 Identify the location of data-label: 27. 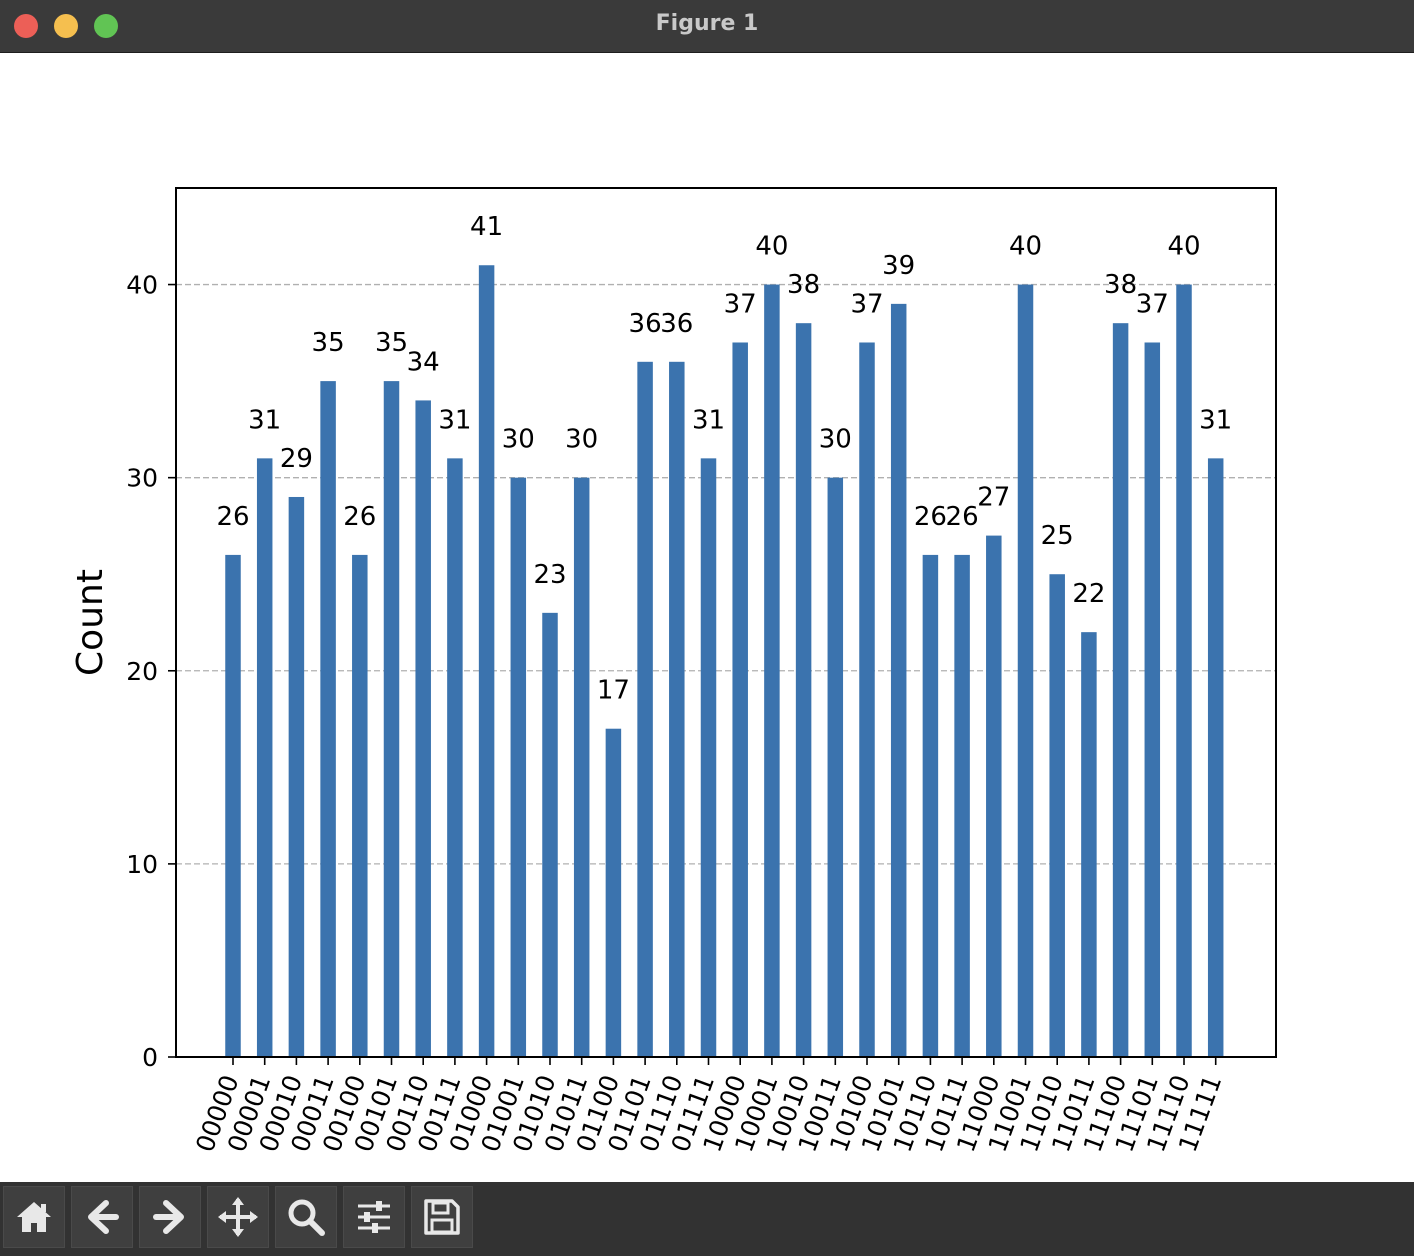
(993, 498).